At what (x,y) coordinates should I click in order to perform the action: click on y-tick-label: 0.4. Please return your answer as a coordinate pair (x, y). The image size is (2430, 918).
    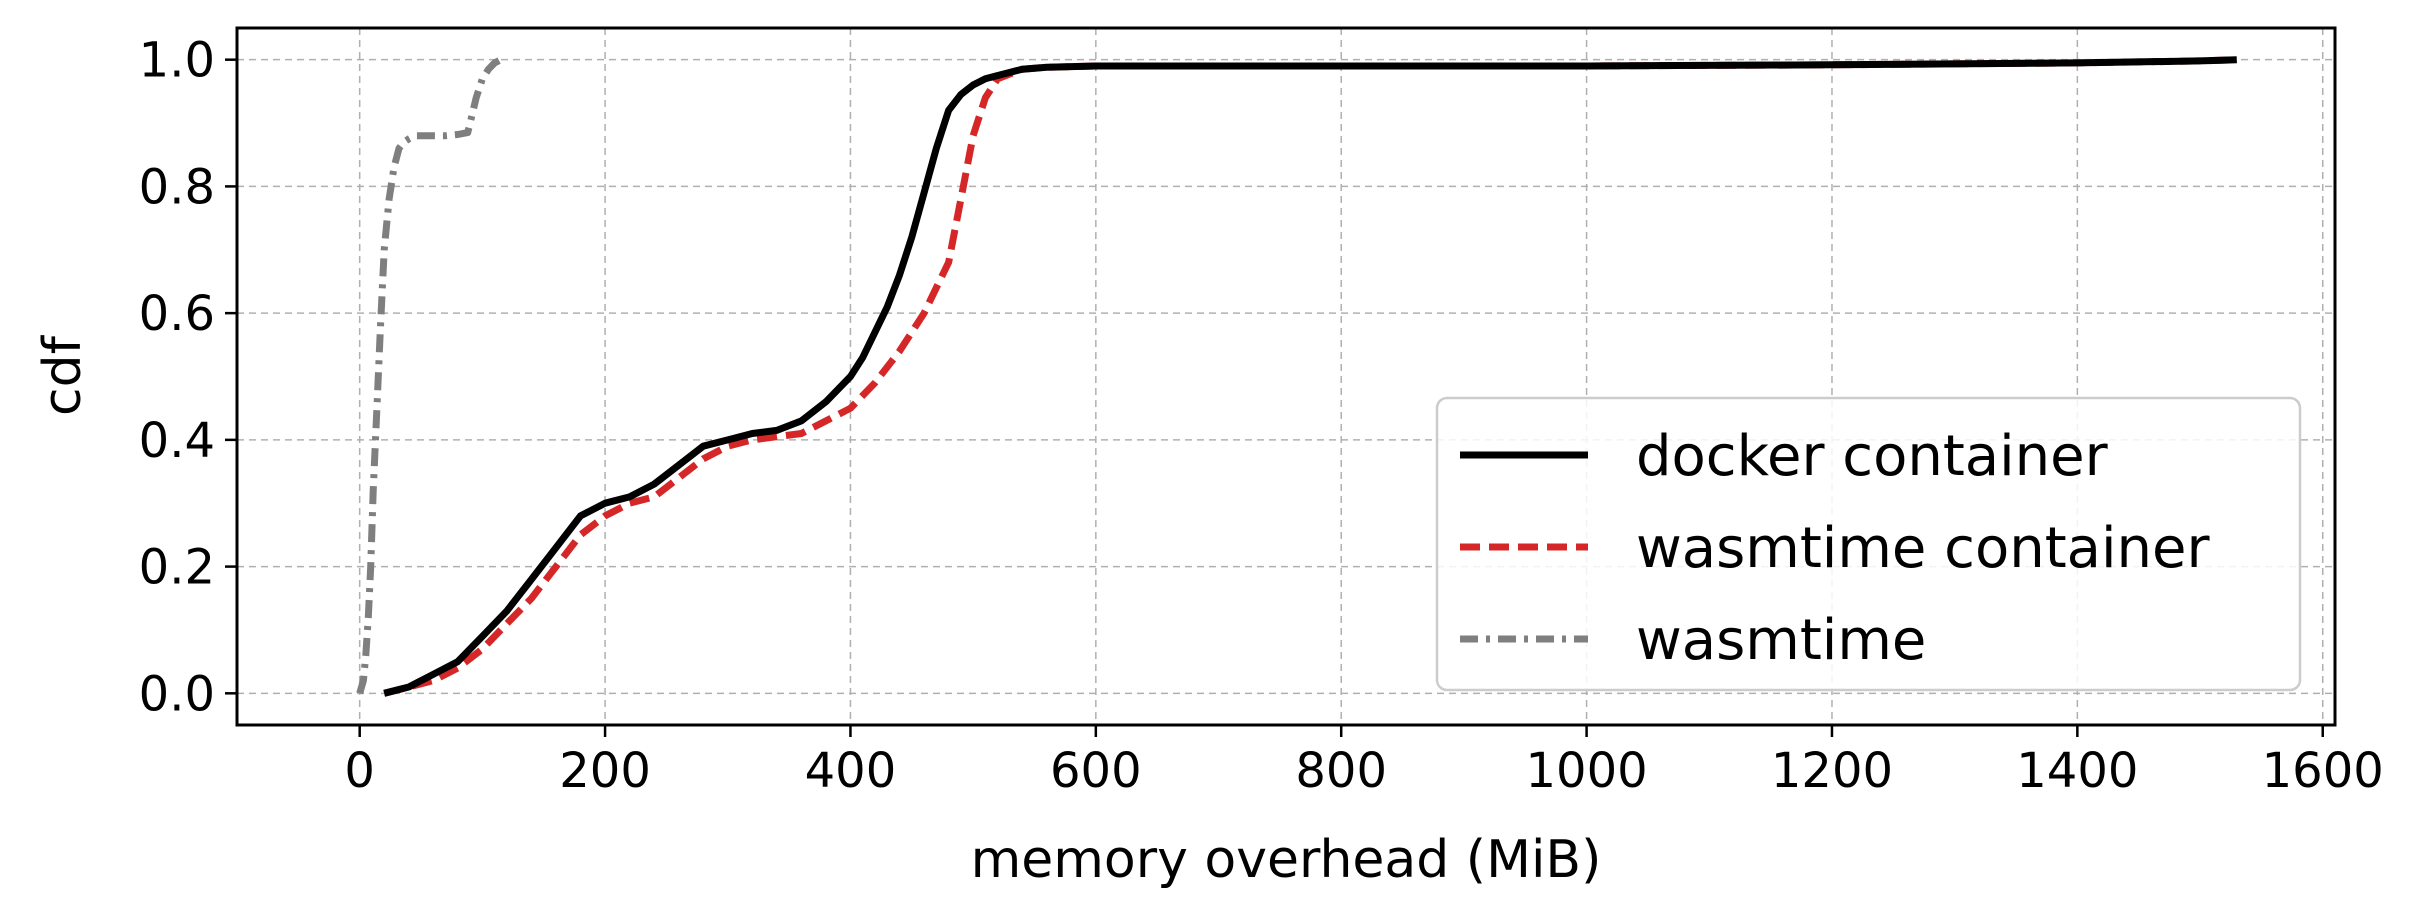
    Looking at the image, I should click on (177, 441).